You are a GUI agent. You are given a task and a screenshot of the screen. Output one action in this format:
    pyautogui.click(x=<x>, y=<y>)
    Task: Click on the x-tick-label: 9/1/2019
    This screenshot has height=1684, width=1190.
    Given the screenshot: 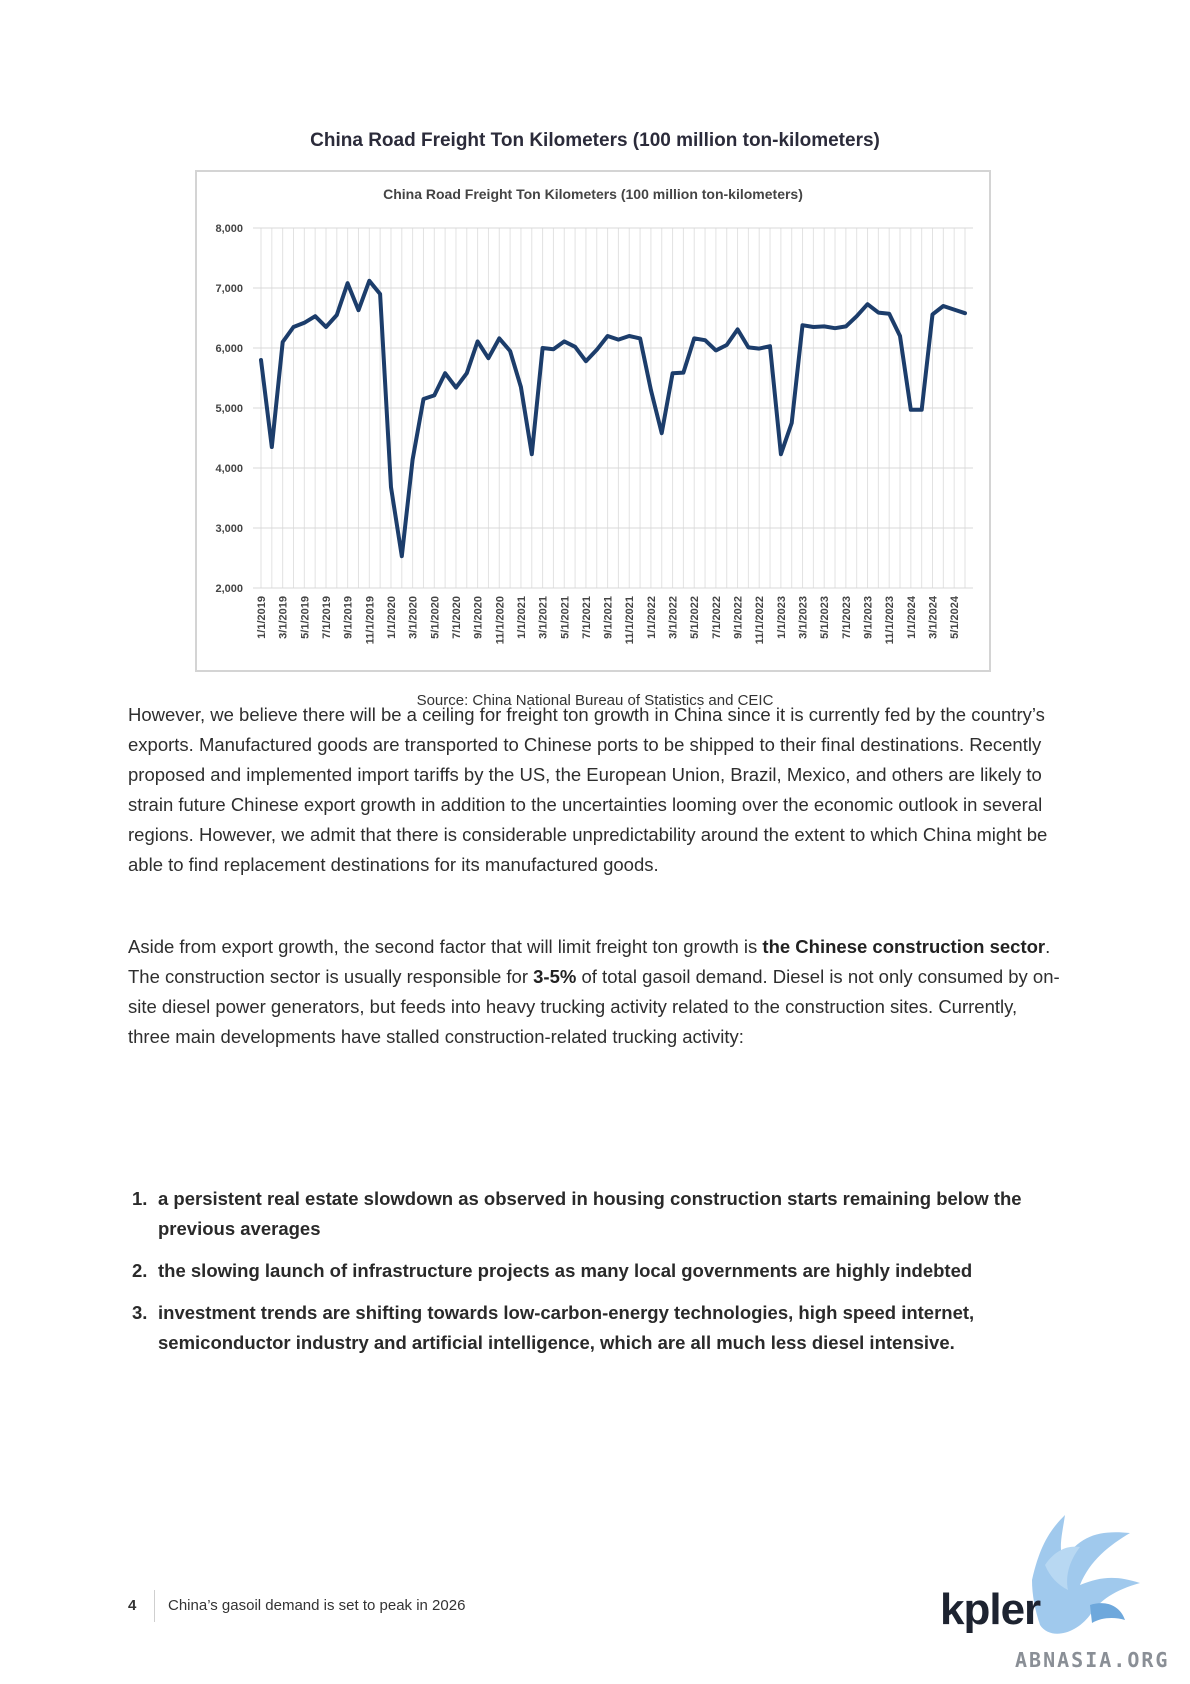 What is the action you would take?
    pyautogui.click(x=349, y=617)
    